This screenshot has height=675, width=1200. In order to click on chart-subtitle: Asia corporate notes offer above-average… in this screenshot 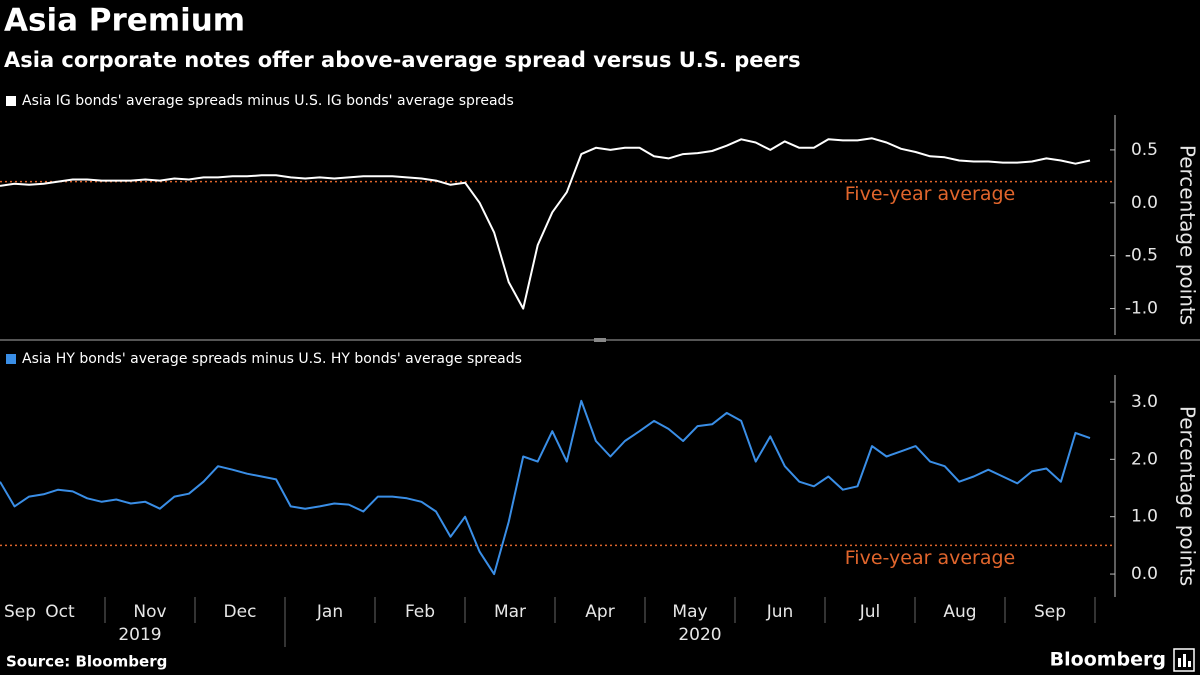, I will do `click(402, 60)`.